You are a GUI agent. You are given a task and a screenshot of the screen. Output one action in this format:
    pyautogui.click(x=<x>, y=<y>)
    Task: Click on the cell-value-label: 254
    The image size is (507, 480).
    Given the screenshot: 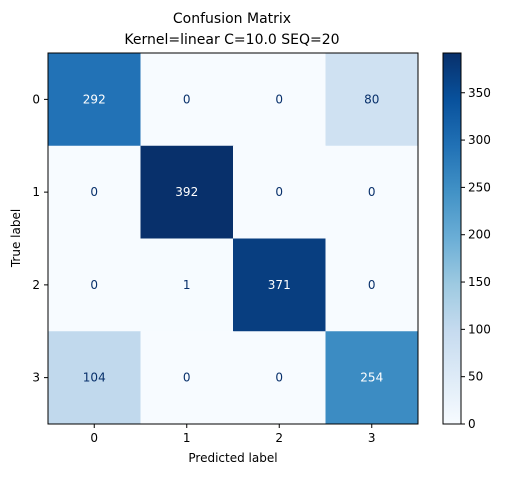 What is the action you would take?
    pyautogui.click(x=371, y=378)
    